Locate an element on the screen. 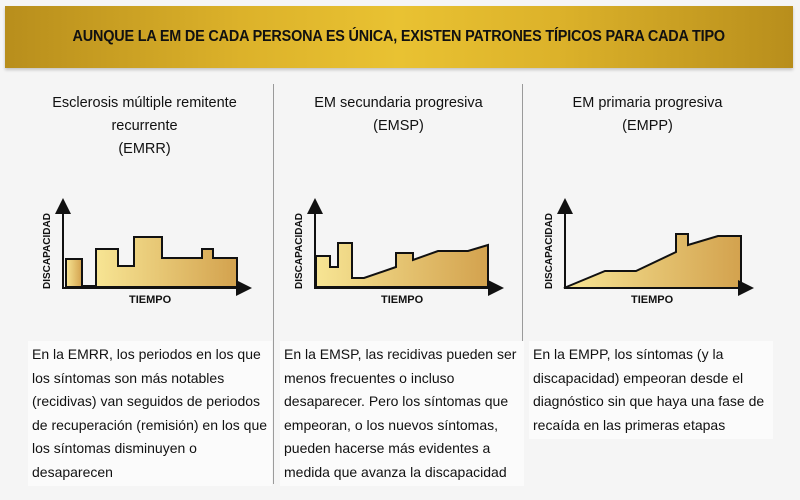 Image resolution: width=800 pixels, height=500 pixels. relapse-bar is located at coordinates (74, 273).